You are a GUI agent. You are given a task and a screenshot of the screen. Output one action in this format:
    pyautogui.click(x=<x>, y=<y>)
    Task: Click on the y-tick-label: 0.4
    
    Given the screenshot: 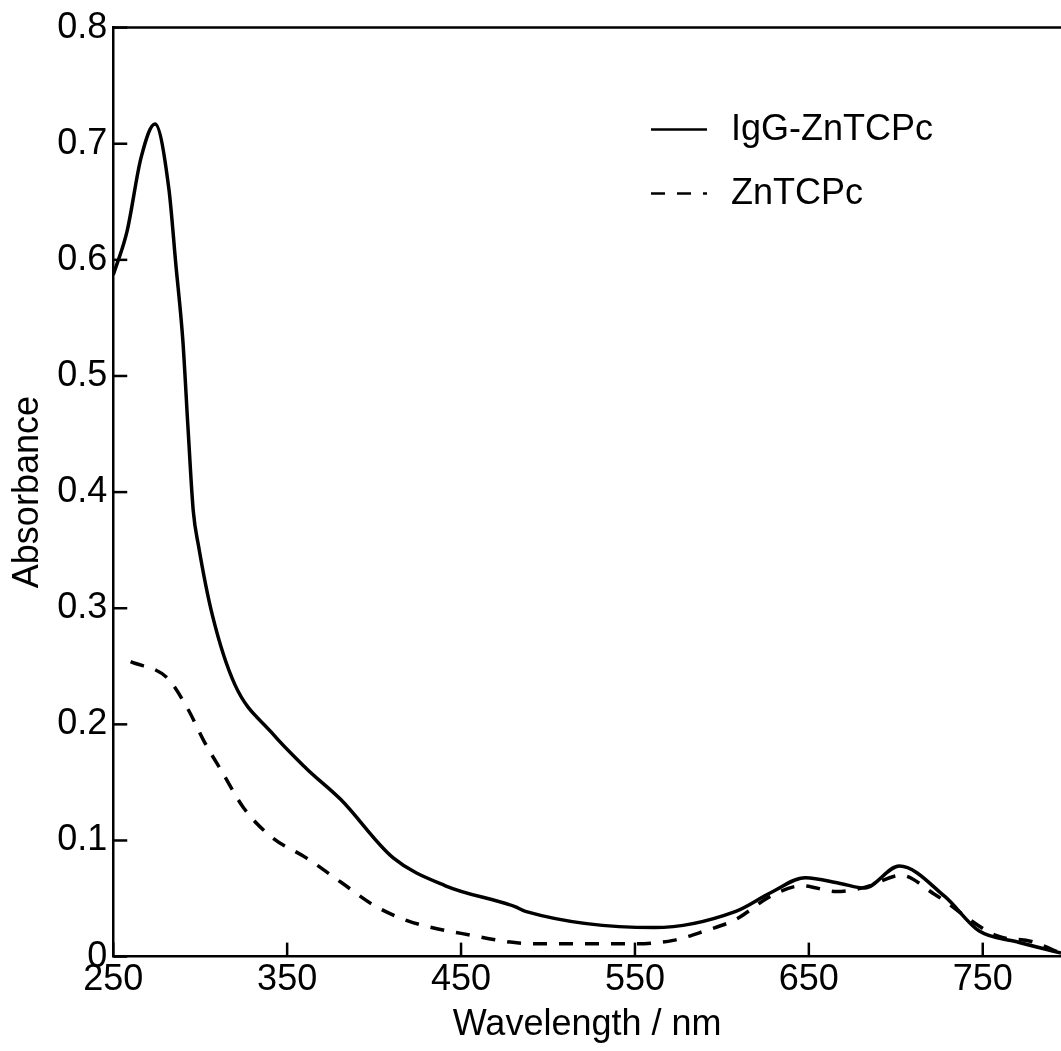 What is the action you would take?
    pyautogui.click(x=82, y=490)
    